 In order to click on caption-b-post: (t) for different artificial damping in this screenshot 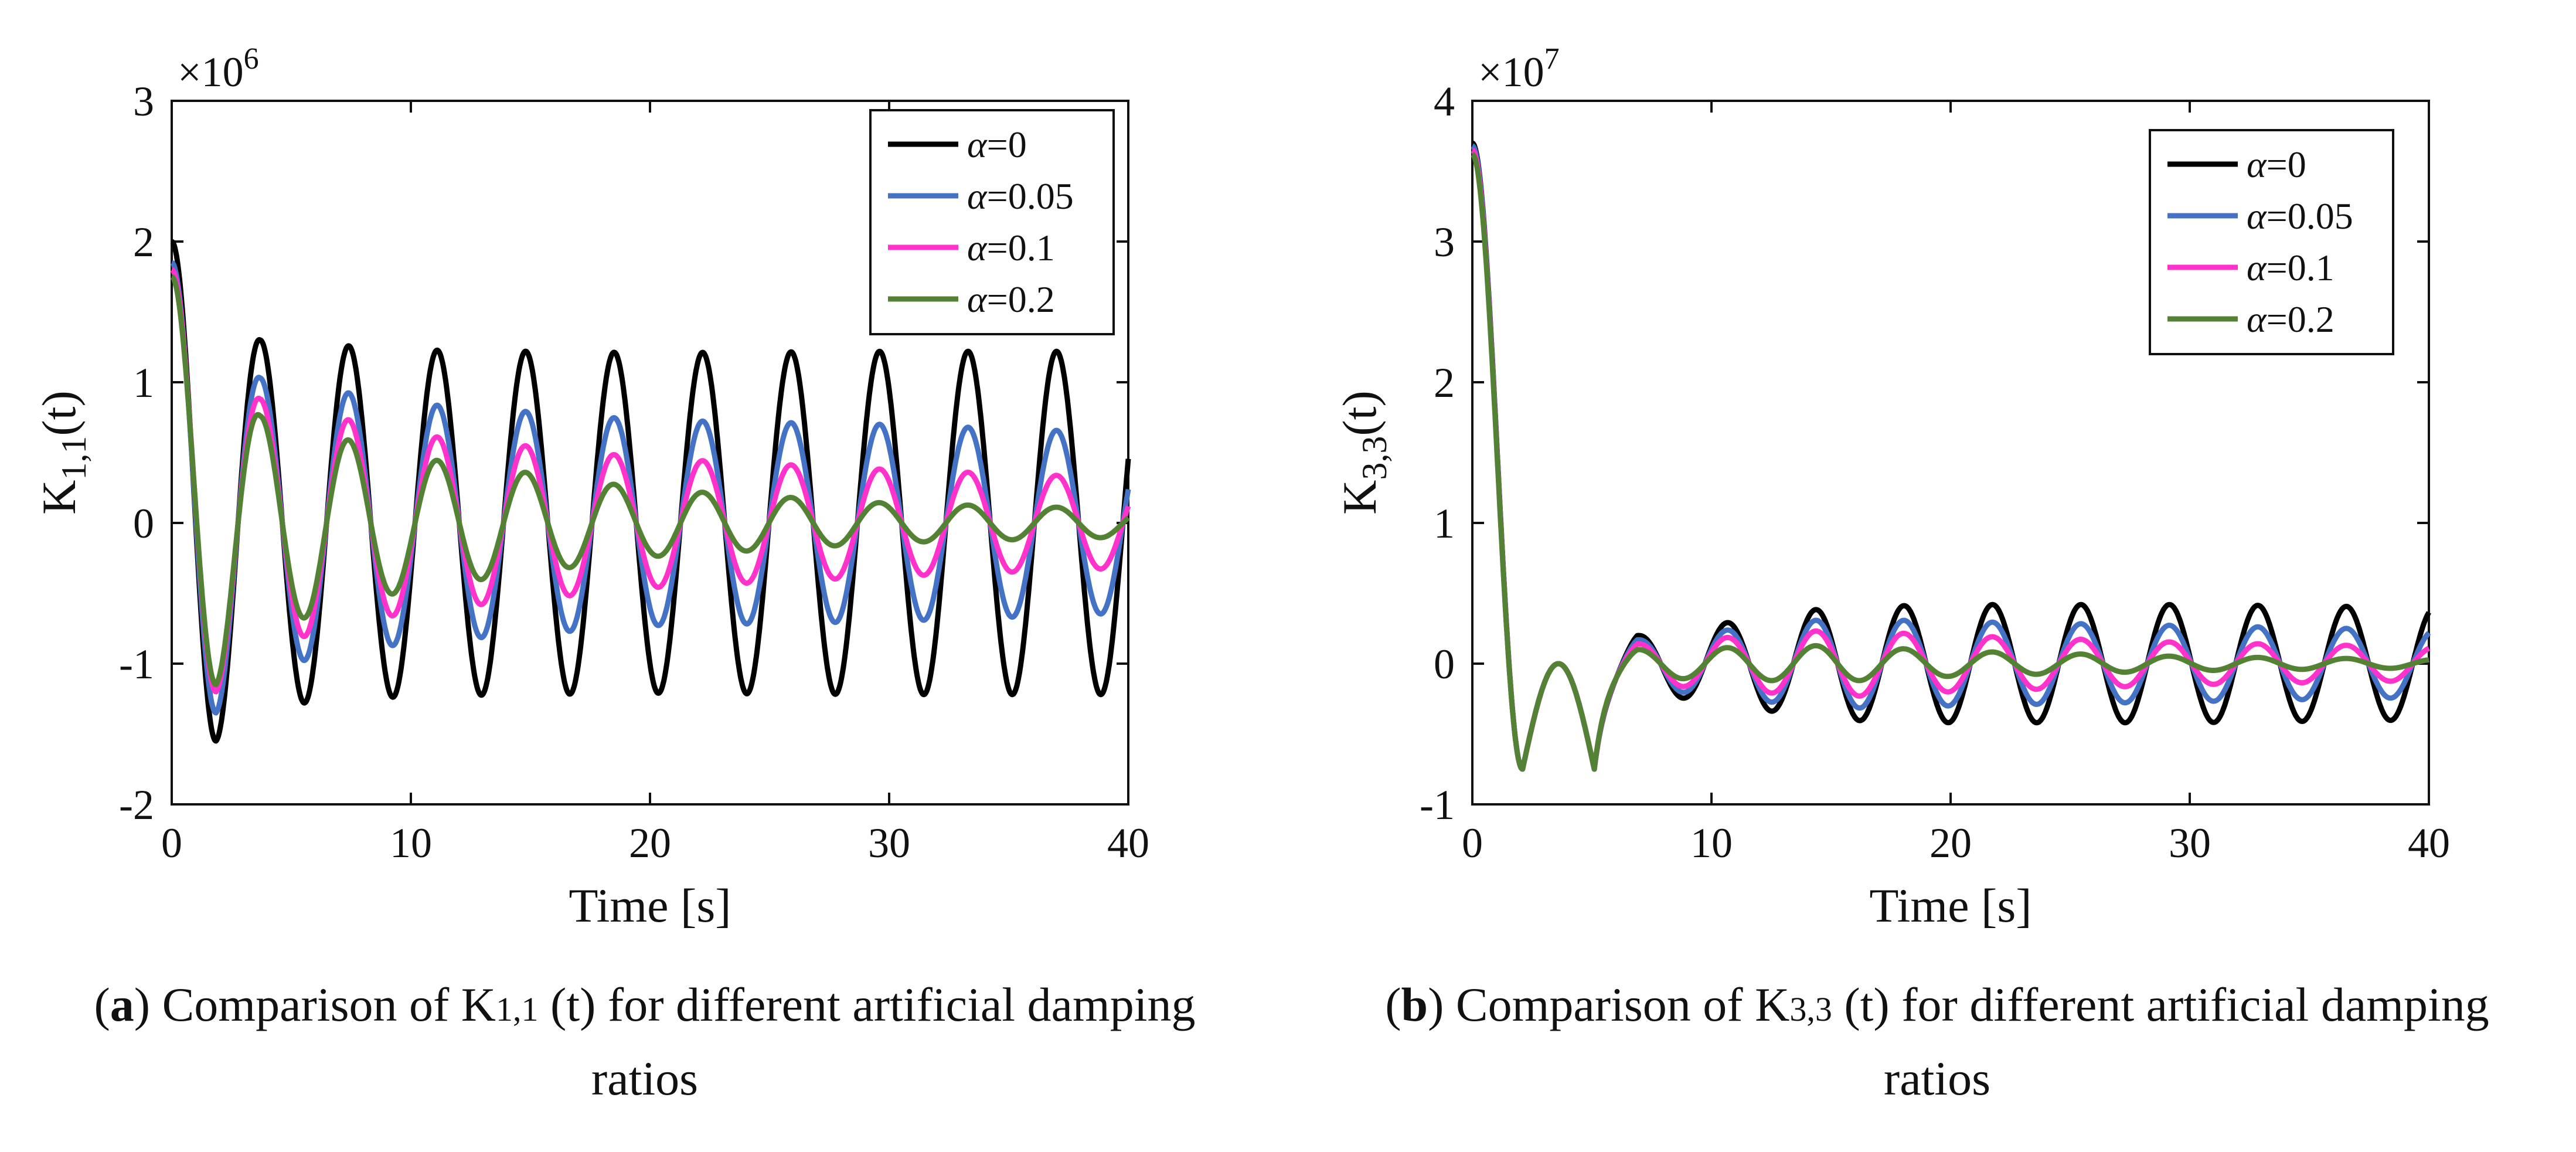, I will do `click(2160, 1005)`.